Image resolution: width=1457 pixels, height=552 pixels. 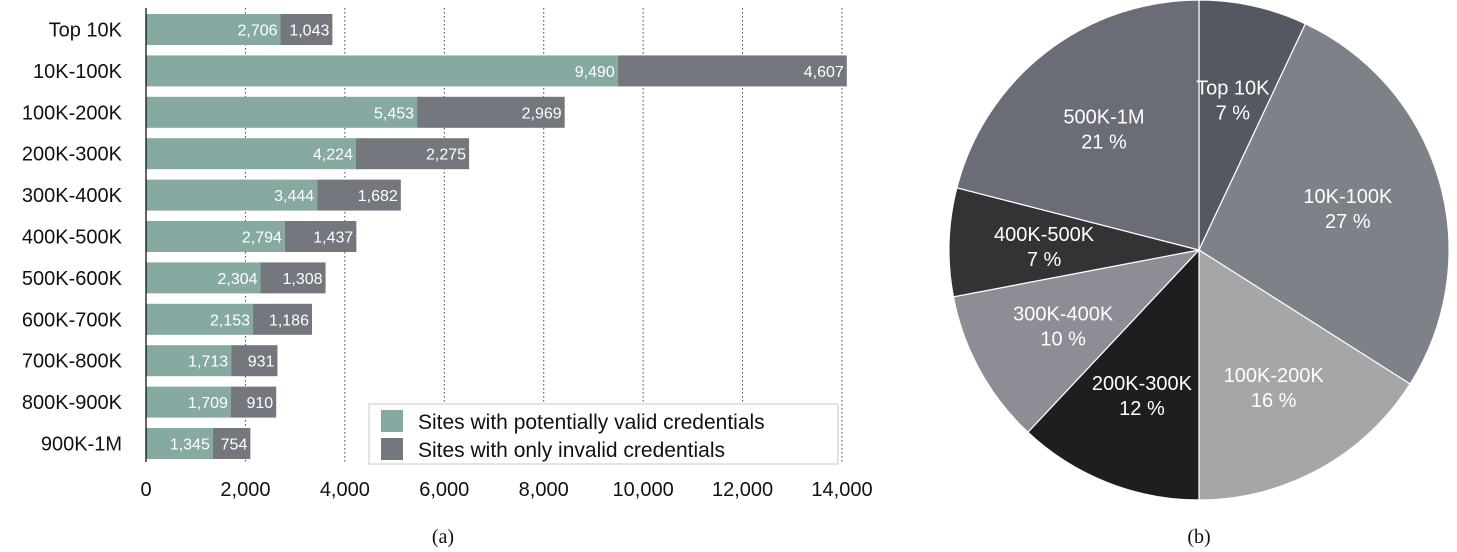 I want to click on category-label: 900K-1M, so click(x=81, y=445).